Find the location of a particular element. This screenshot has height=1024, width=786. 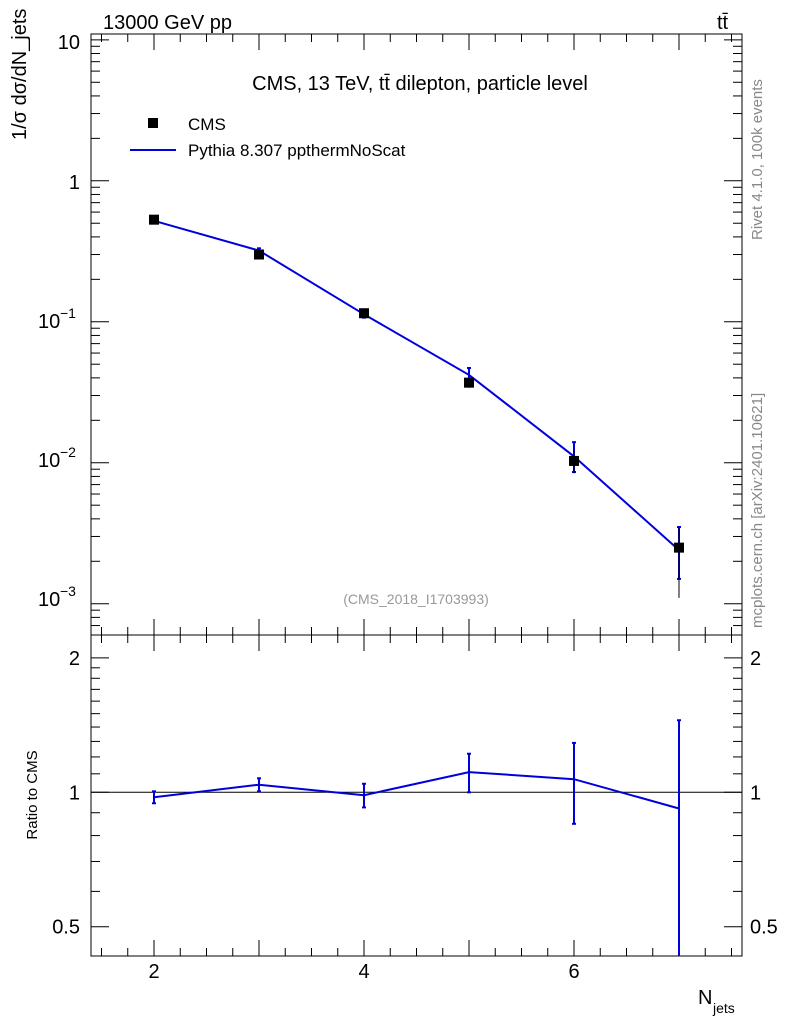

svg-text: −1 is located at coordinates (68, 313).